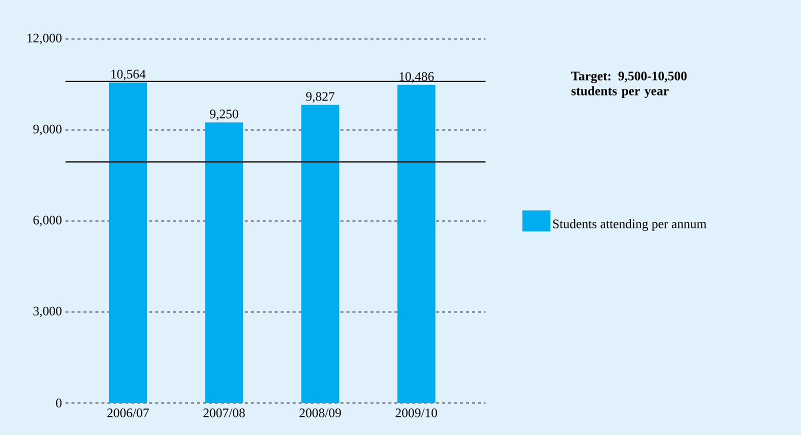 The image size is (801, 435). What do you see at coordinates (417, 413) in the screenshot?
I see `x-tick-label: 2009/10` at bounding box center [417, 413].